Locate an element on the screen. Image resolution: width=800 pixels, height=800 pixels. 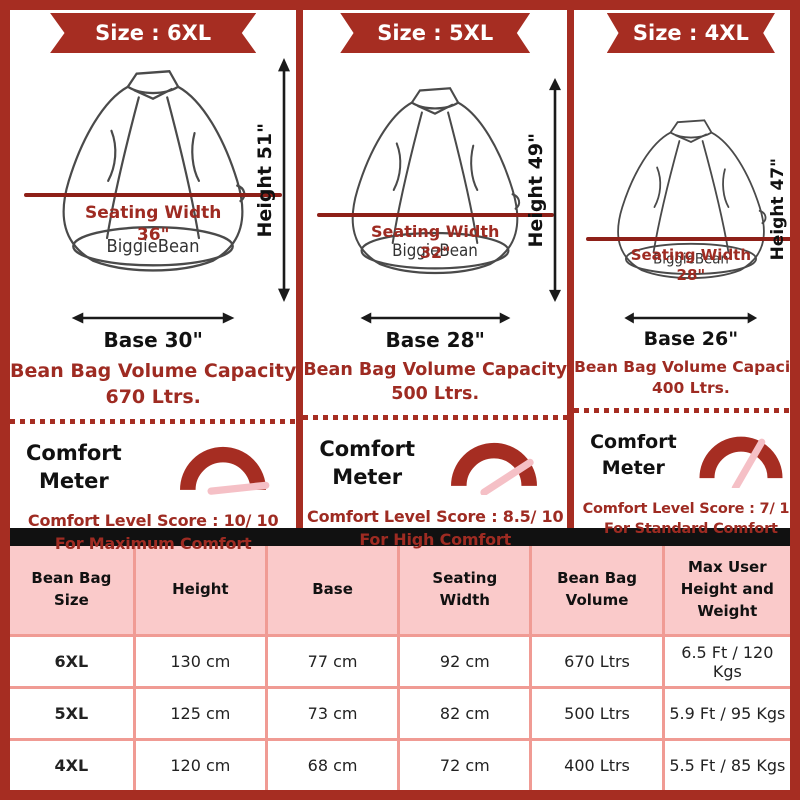
section-divider-band is located at coordinates (400, 537).